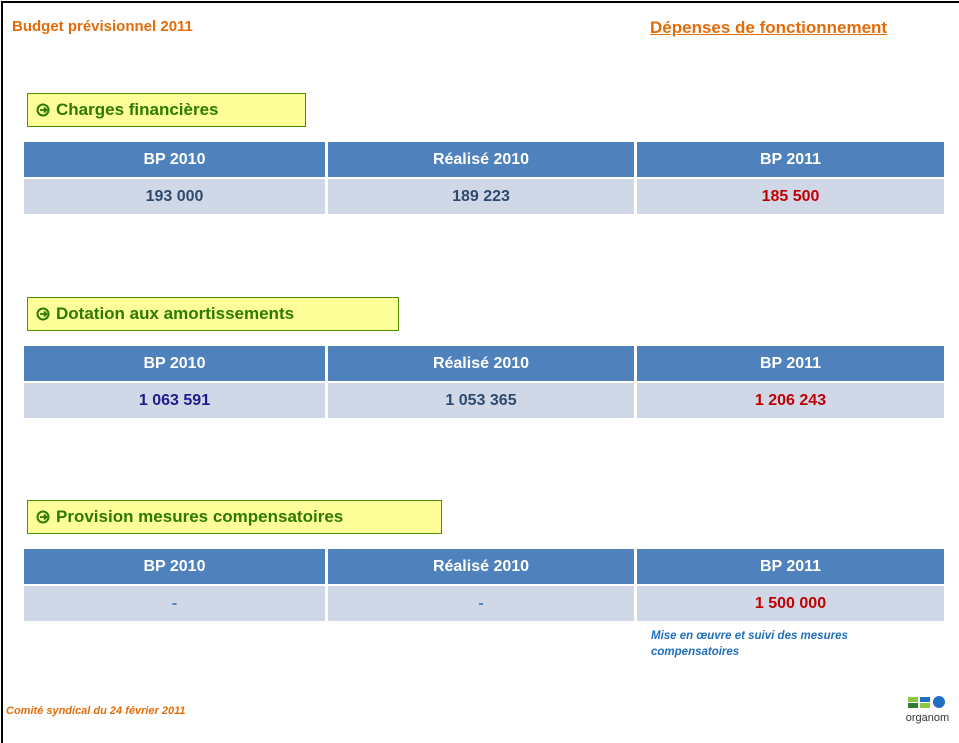  I want to click on table-cell: 1 053 365, so click(481, 400).